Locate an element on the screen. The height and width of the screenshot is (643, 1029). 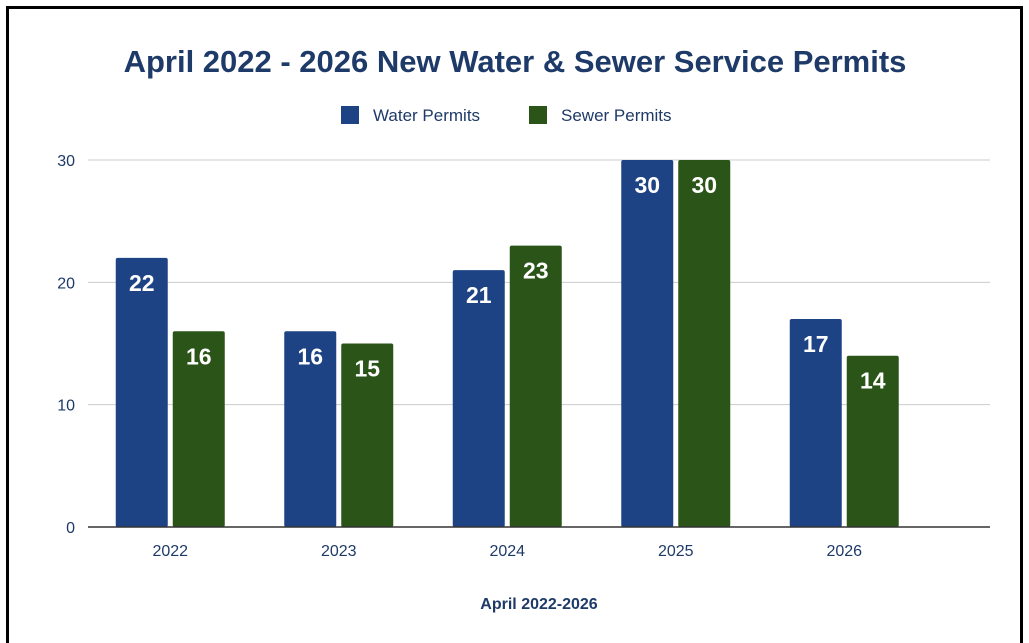
x-tick-label: 2023 is located at coordinates (339, 551).